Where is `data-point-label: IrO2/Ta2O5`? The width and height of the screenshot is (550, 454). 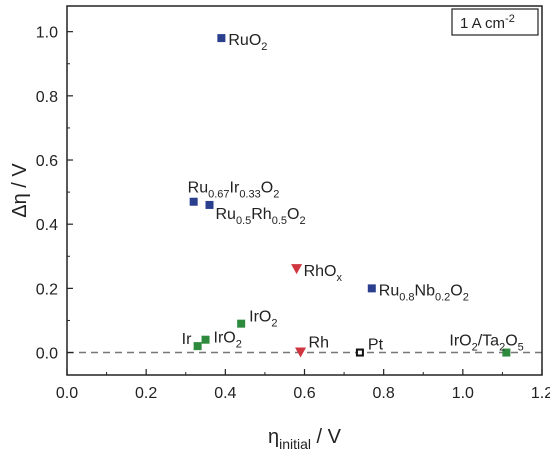
data-point-label: IrO2/Ta2O5 is located at coordinates (486, 343).